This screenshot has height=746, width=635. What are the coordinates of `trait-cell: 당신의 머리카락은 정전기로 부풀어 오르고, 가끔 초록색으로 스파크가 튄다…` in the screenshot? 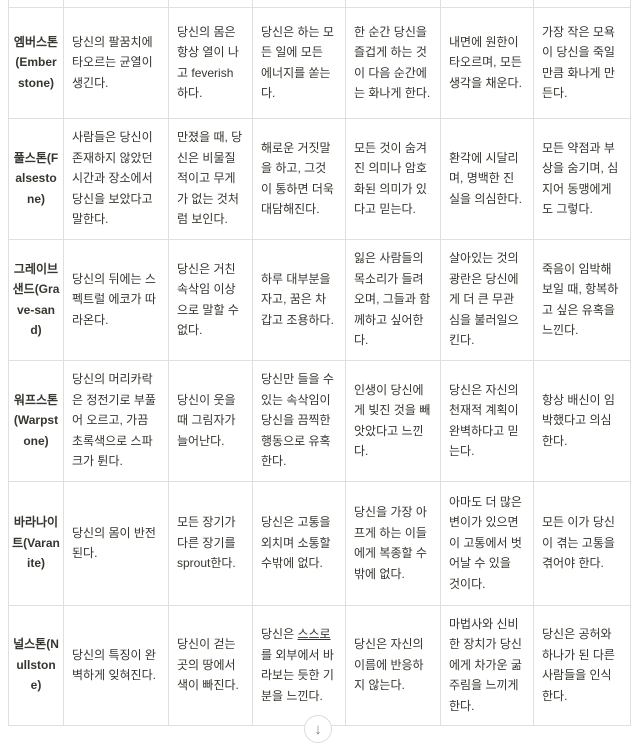 It's located at (116, 420).